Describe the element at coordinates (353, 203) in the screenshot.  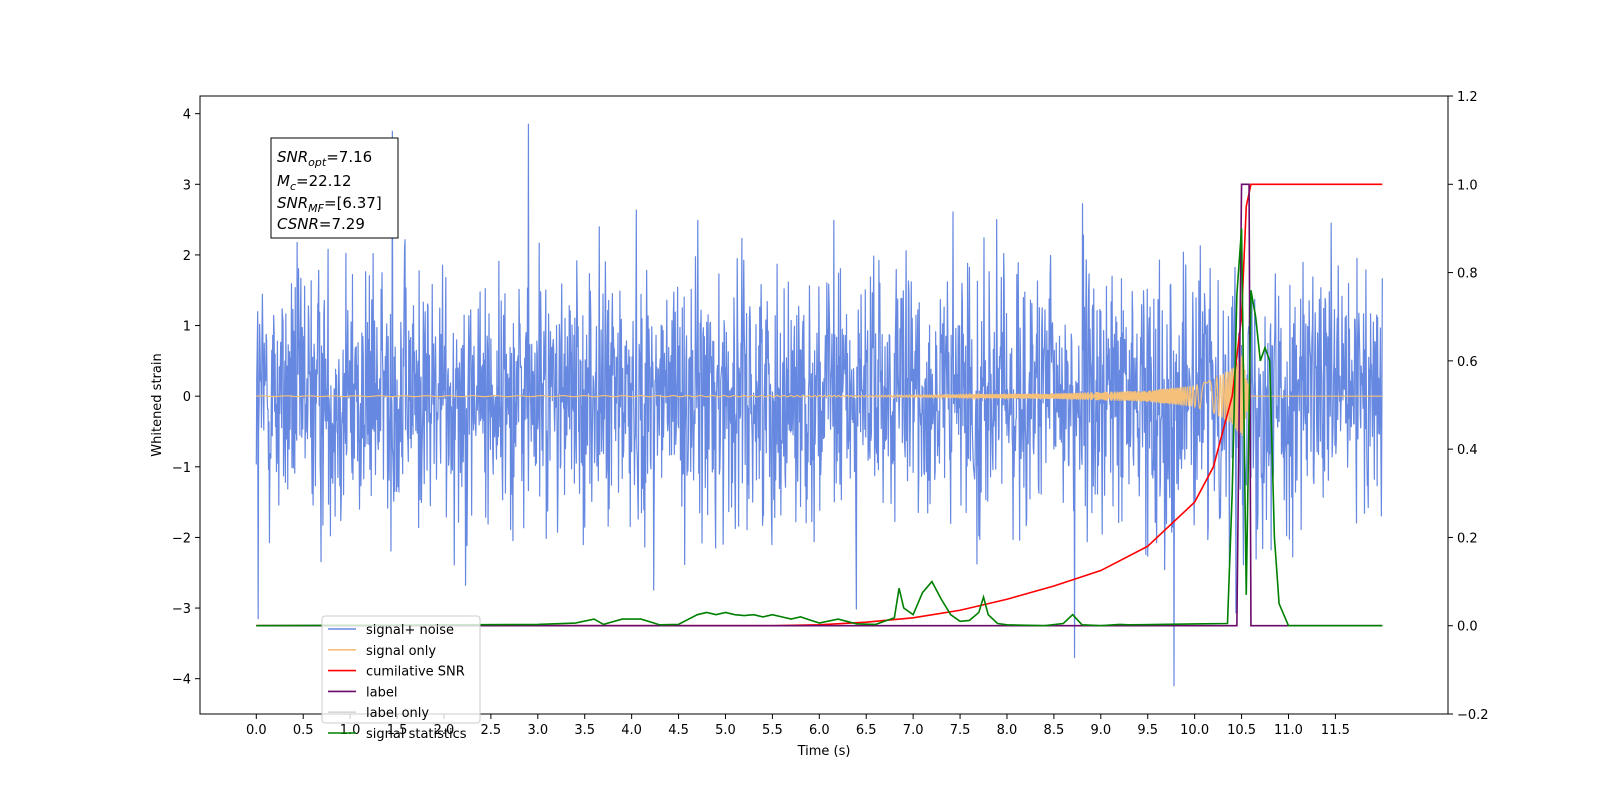
I see `annotation-snr-mf-value: =[6.37]` at that location.